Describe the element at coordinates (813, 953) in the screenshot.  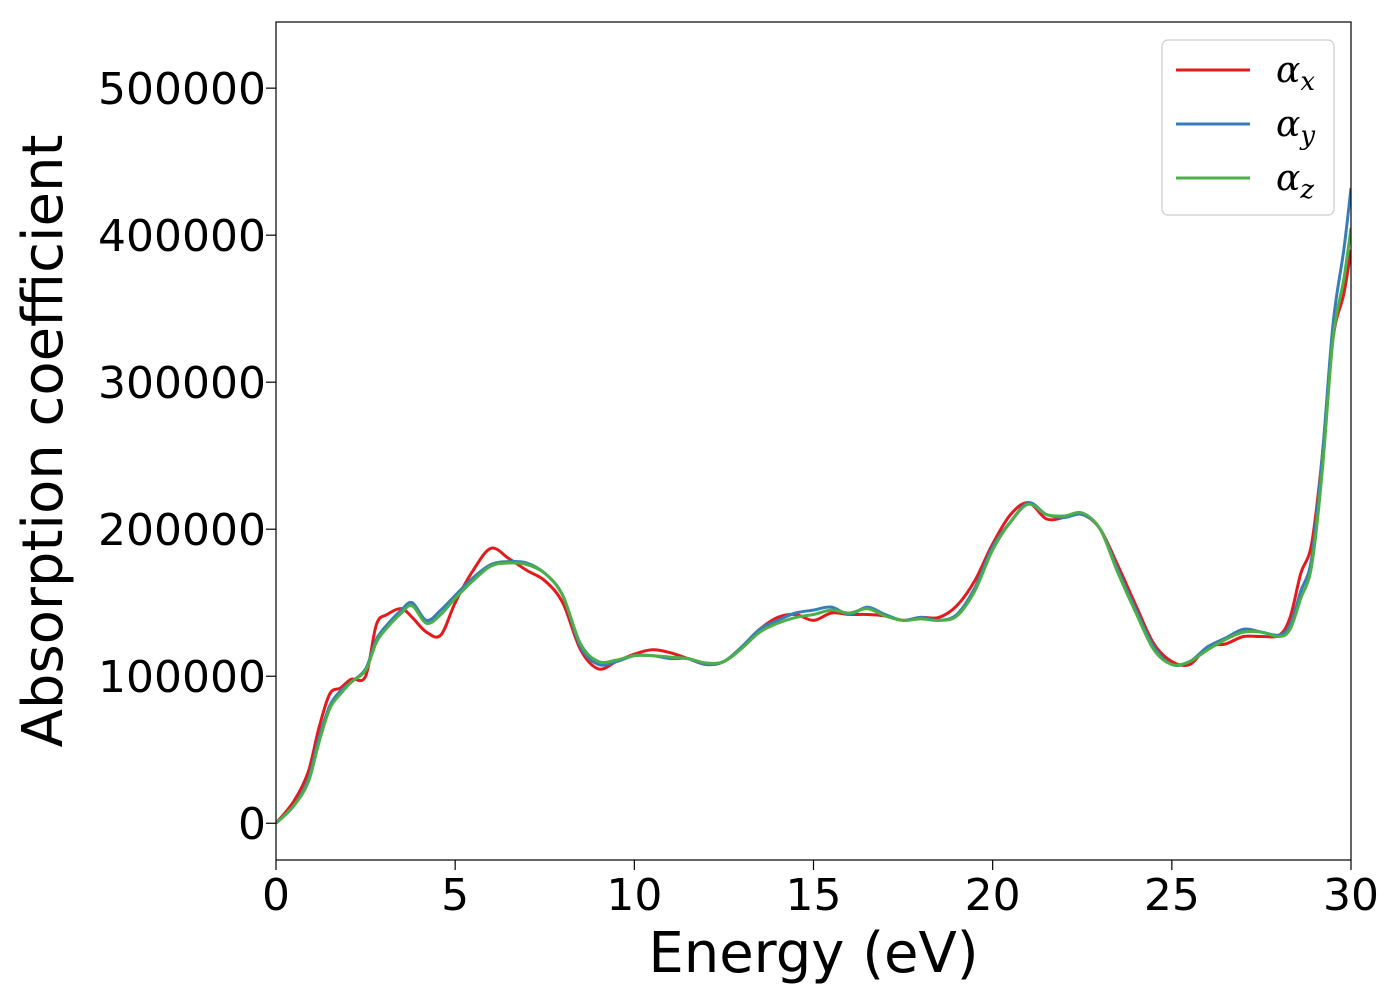
I see `x-axis-title: Energy (eV)` at that location.